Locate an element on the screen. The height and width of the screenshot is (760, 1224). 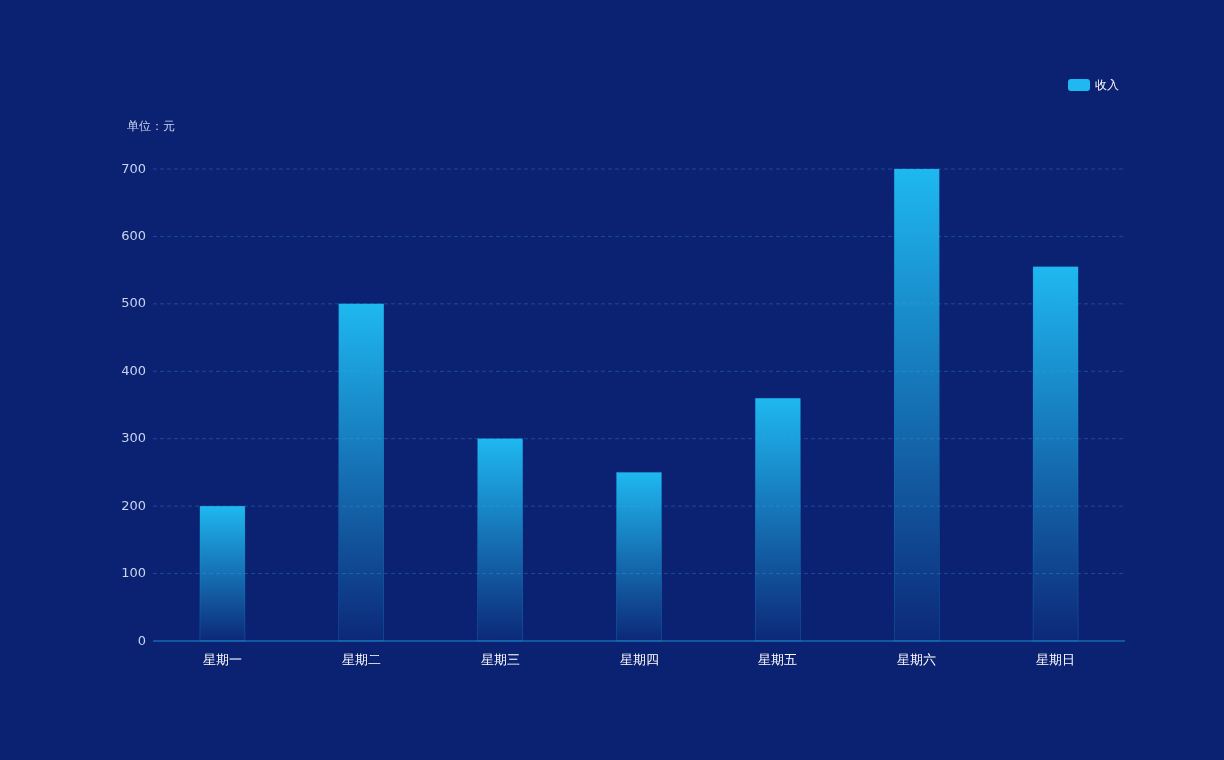
x-tick-label: 星期二 is located at coordinates (361, 659).